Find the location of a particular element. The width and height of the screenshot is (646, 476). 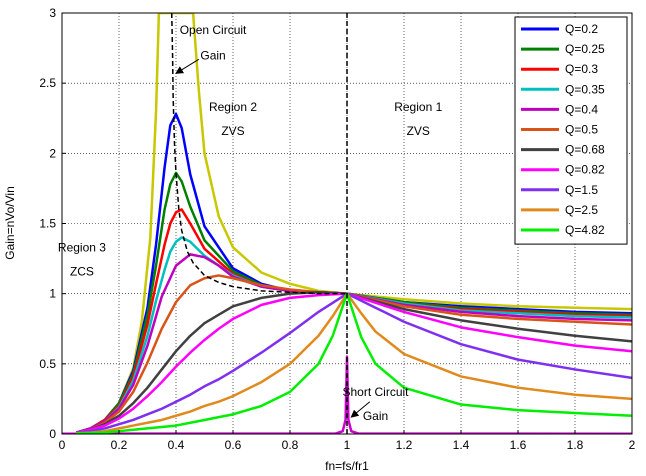

x-tick-label: 0.8 is located at coordinates (290, 445).